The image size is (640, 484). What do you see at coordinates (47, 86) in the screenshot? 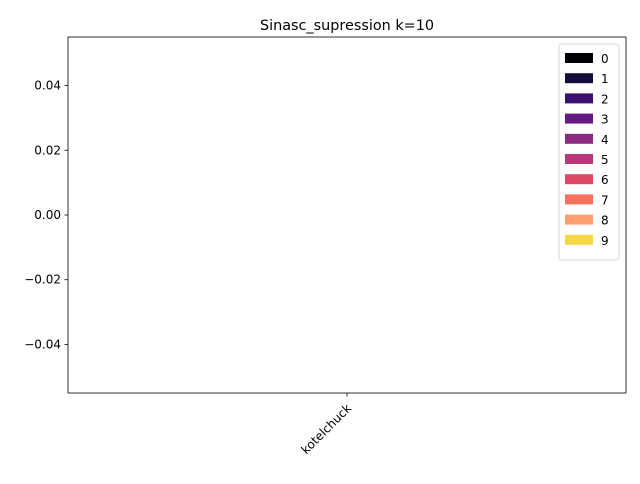
I see `y-tick-label: 0.04` at bounding box center [47, 86].